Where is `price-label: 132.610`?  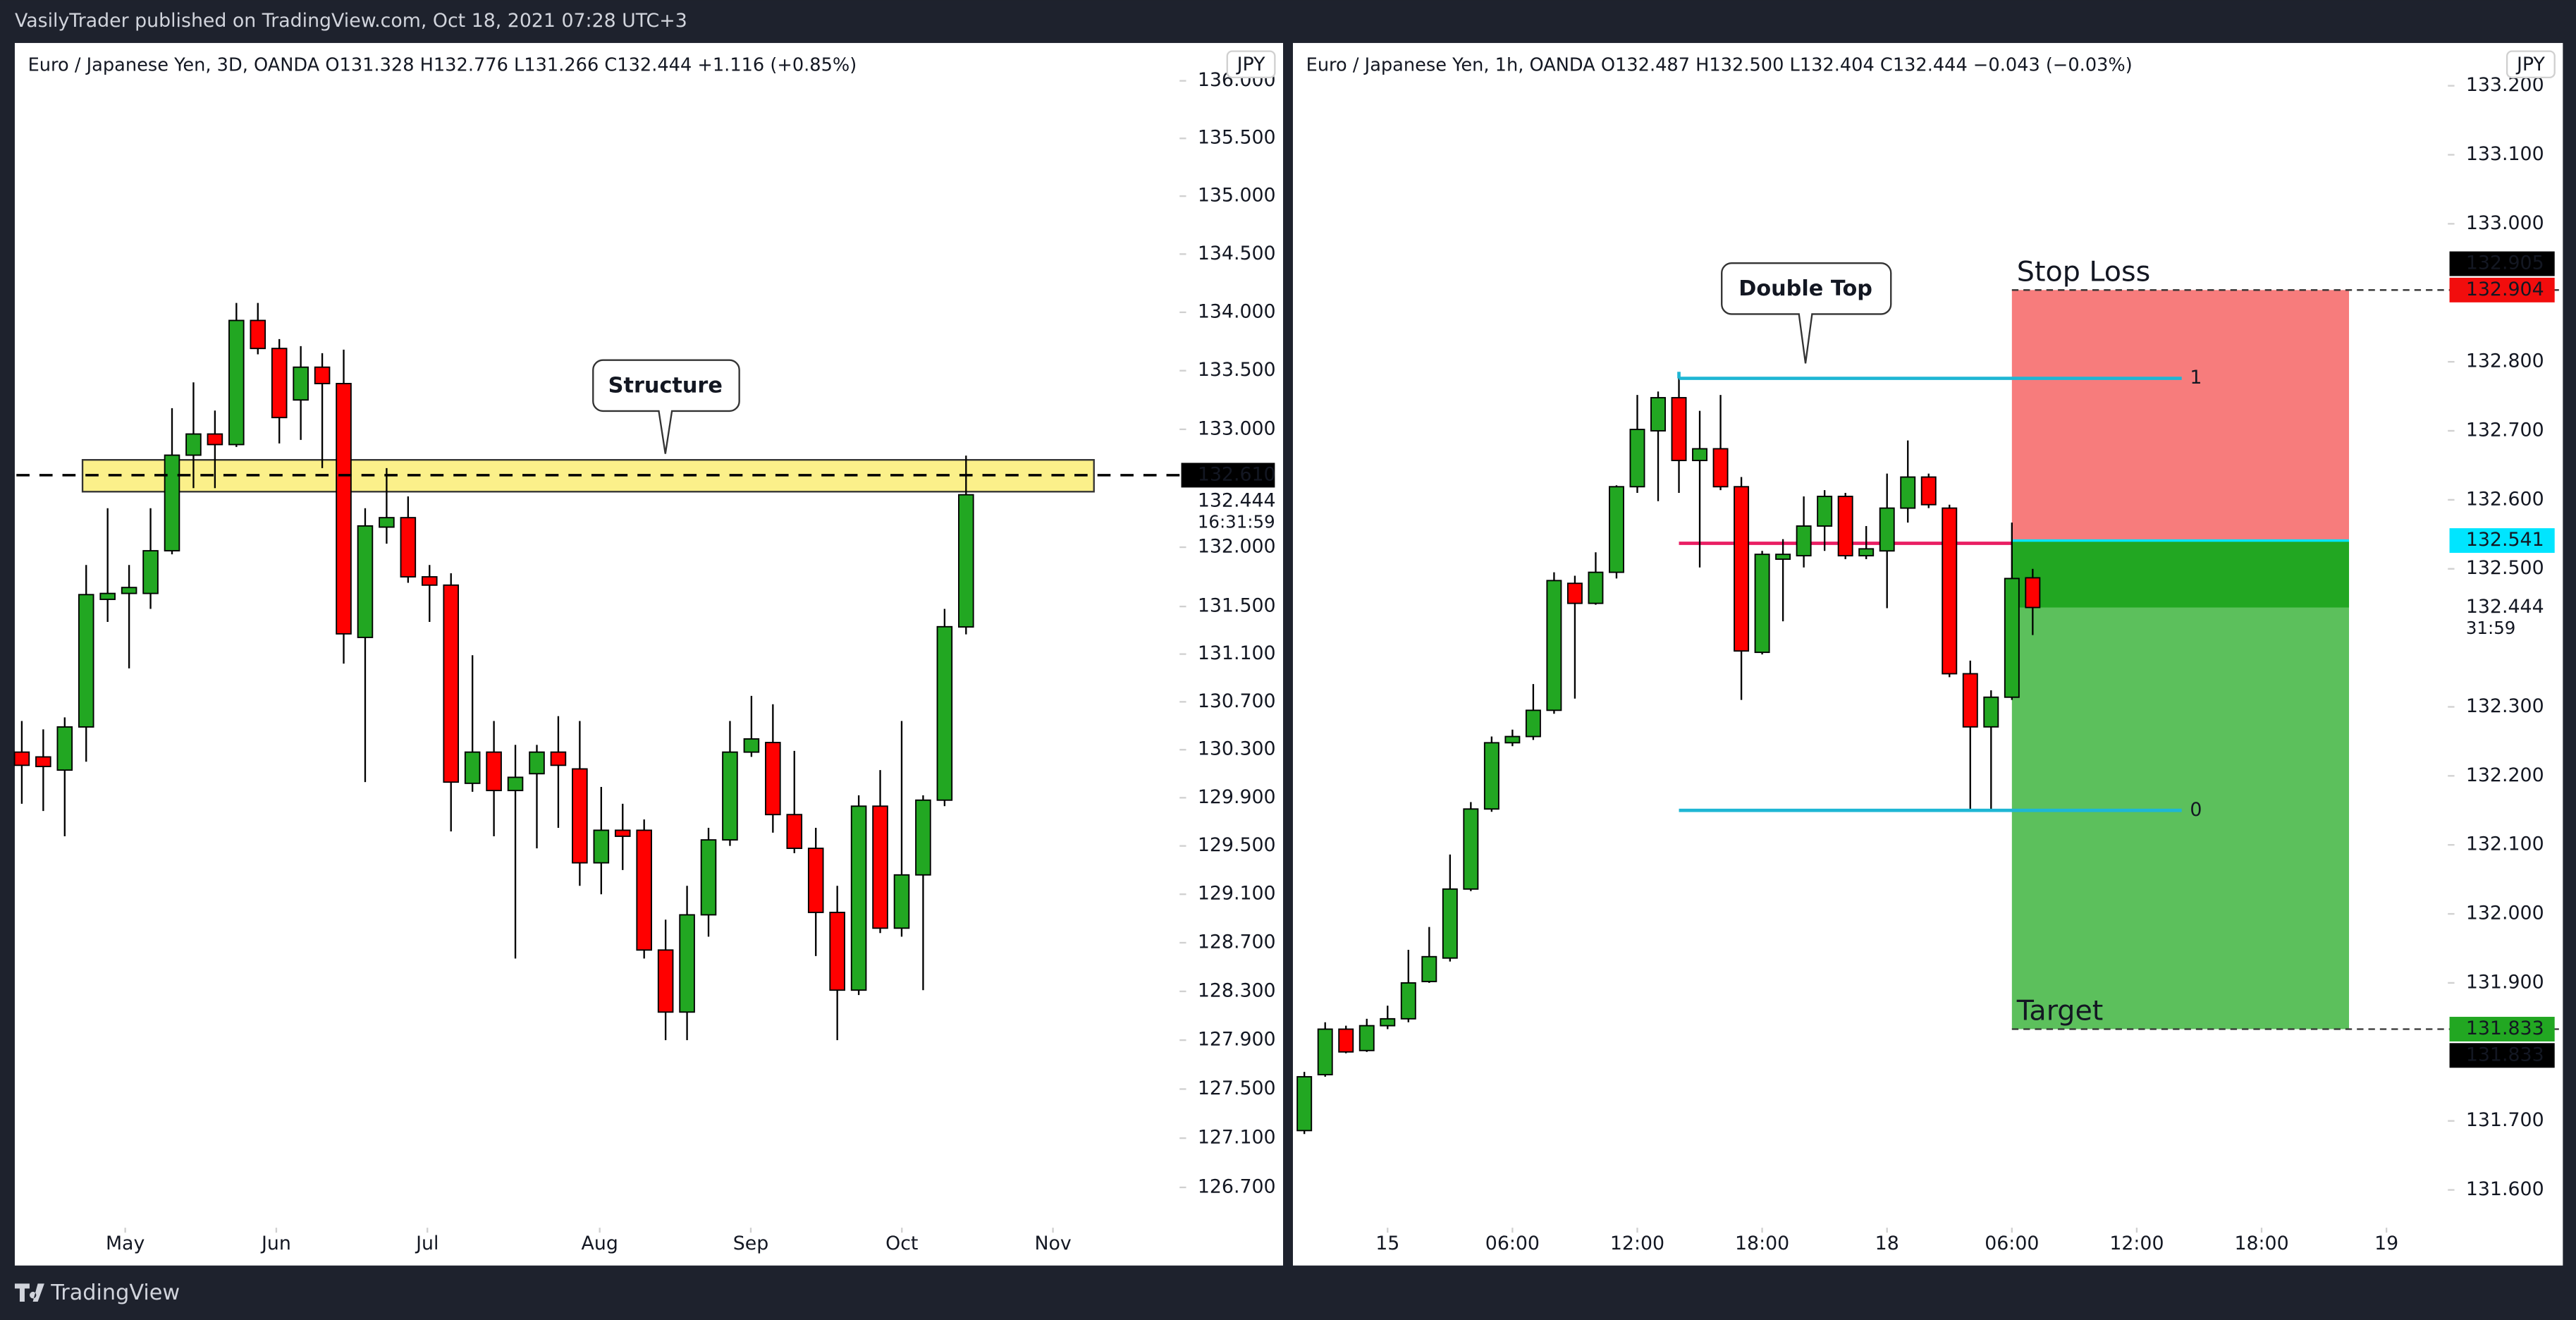 price-label: 132.610 is located at coordinates (1237, 474).